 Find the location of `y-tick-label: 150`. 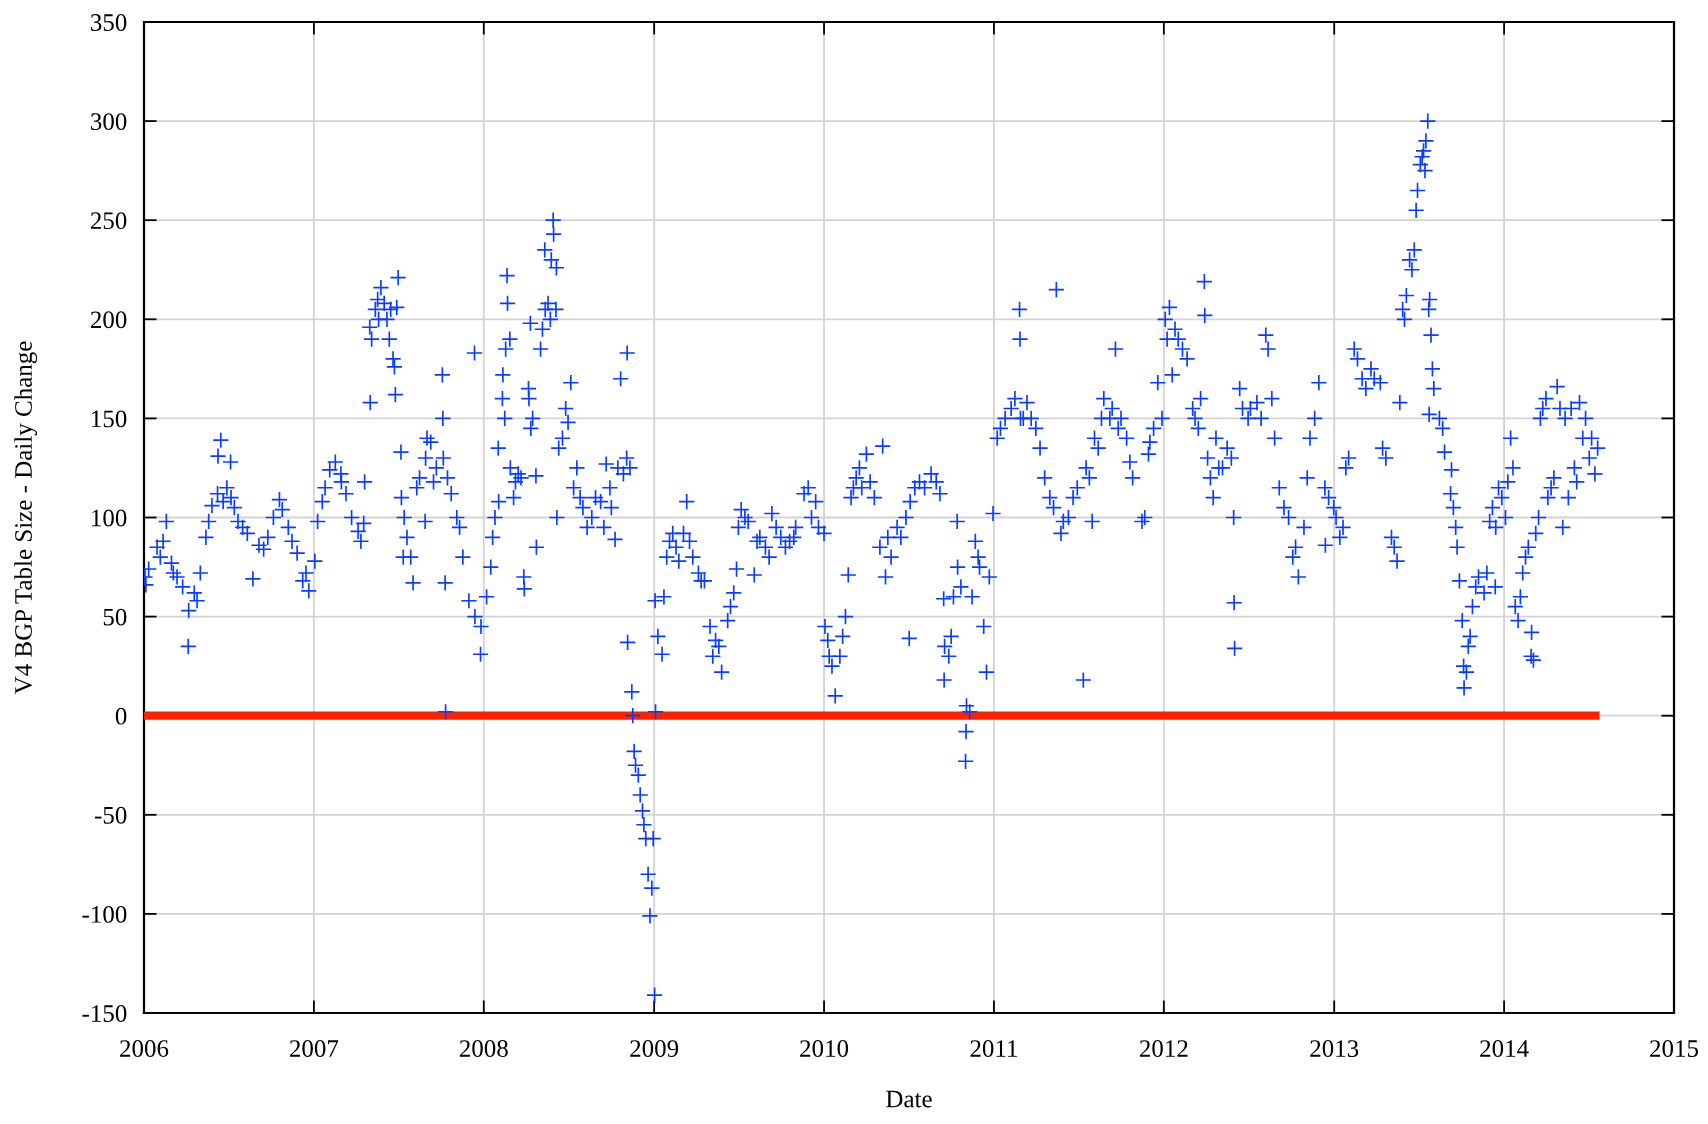

y-tick-label: 150 is located at coordinates (109, 419).